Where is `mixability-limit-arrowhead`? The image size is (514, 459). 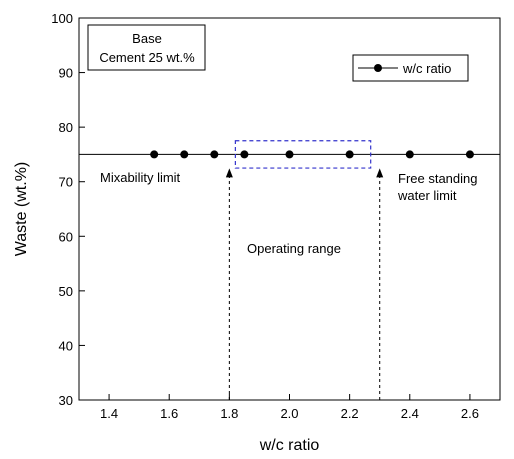 mixability-limit-arrowhead is located at coordinates (229, 173).